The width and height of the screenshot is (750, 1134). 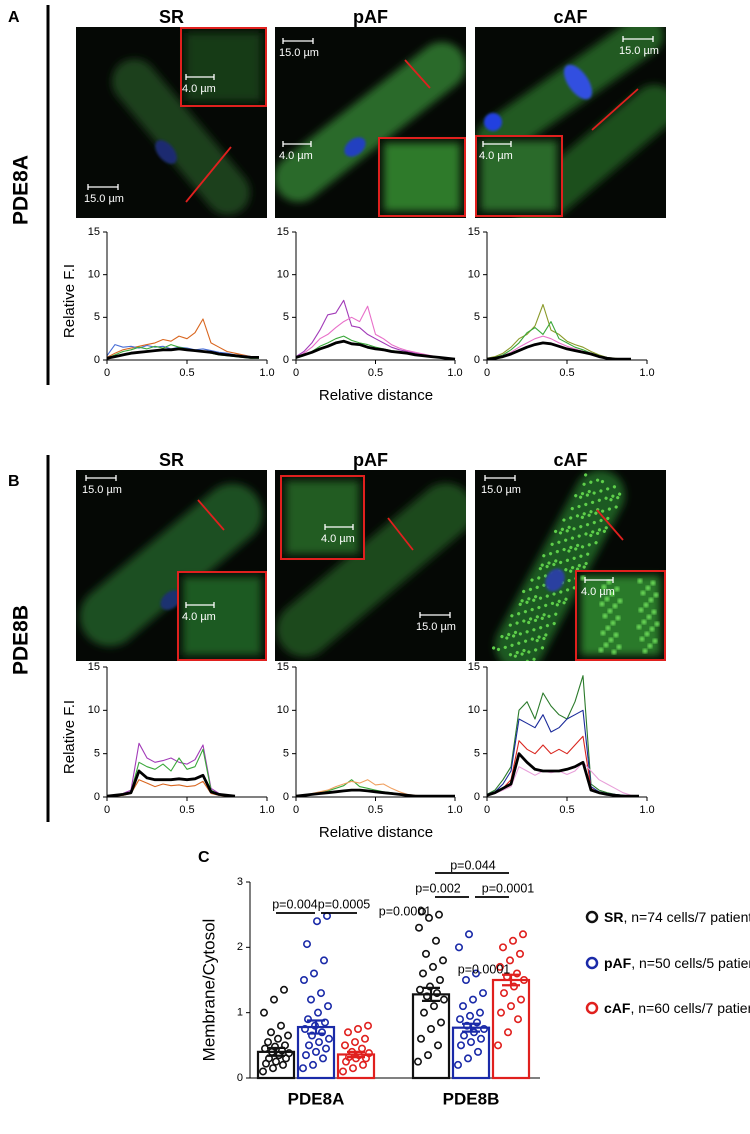 I want to click on scale-bar-label: 15.0 µm, so click(x=102, y=490).